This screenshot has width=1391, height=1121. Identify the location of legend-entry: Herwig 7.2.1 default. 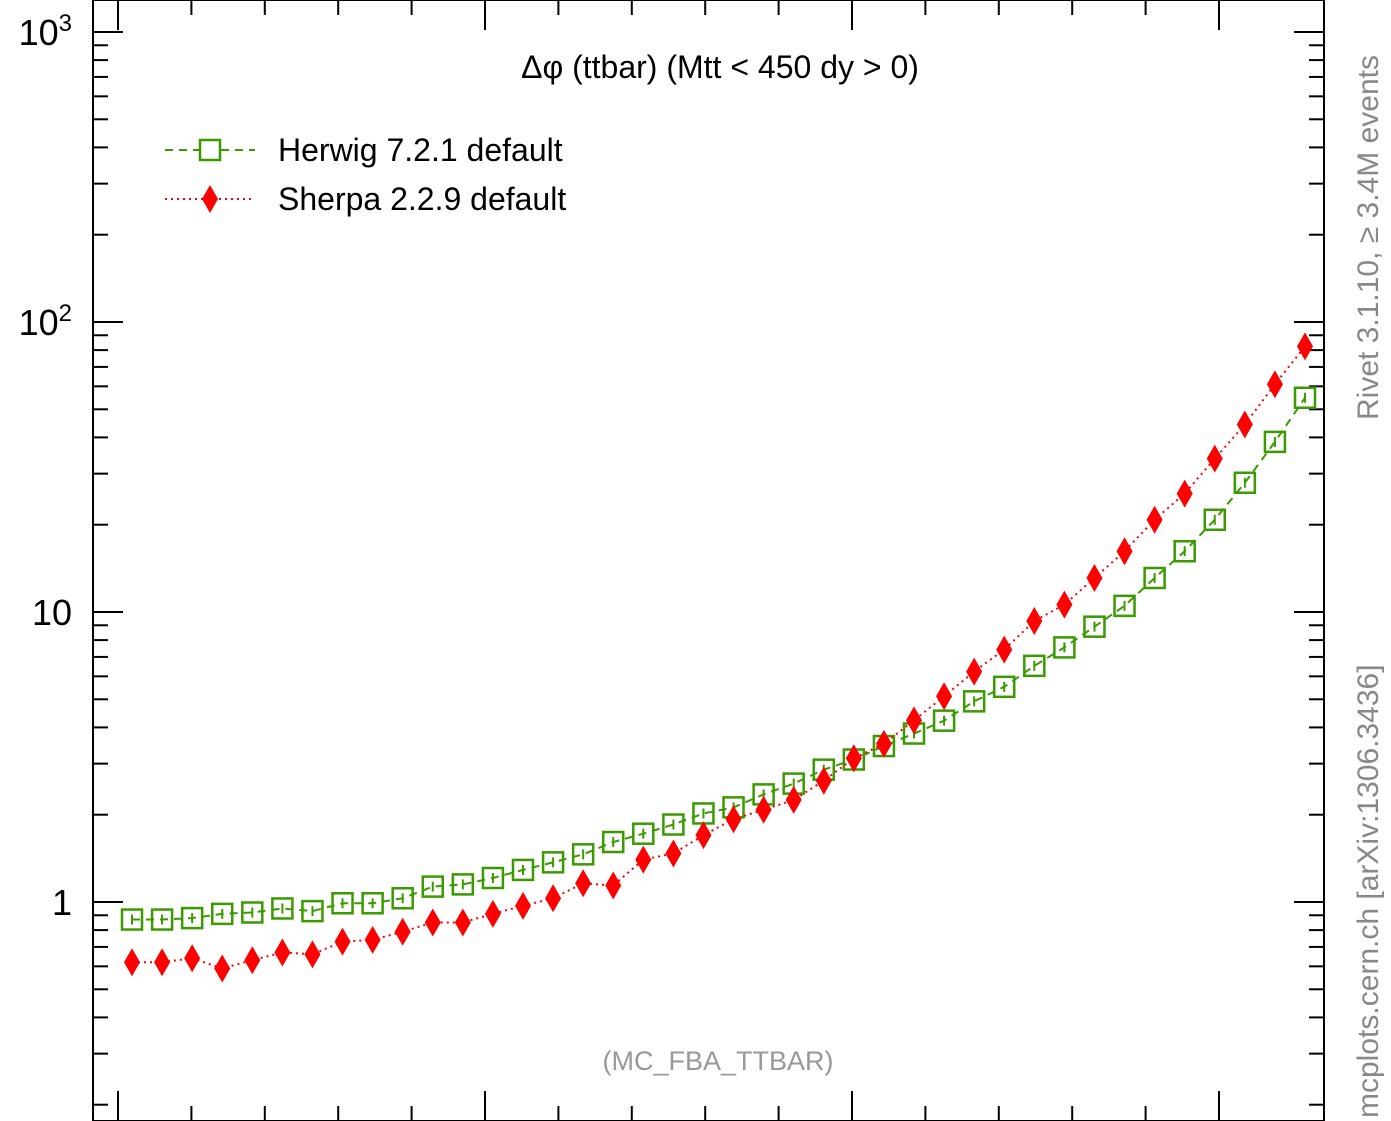
(364, 150).